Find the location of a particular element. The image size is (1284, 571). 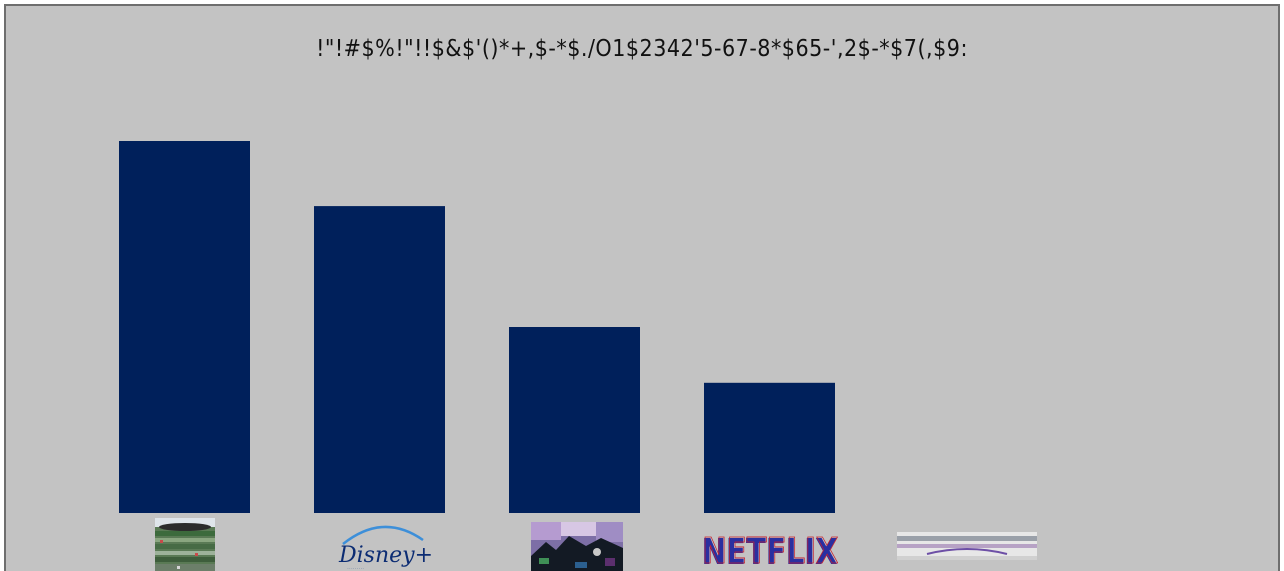

mosaic-logo is located at coordinates (577, 546).